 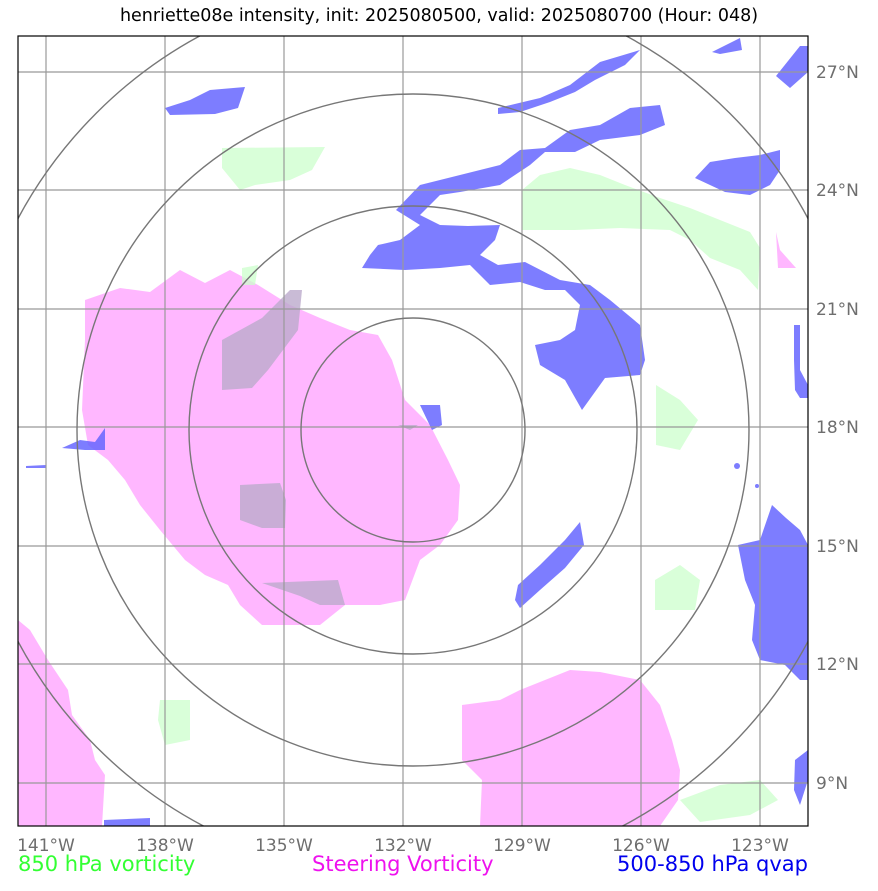 I want to click on ring-inner, so click(x=413, y=430).